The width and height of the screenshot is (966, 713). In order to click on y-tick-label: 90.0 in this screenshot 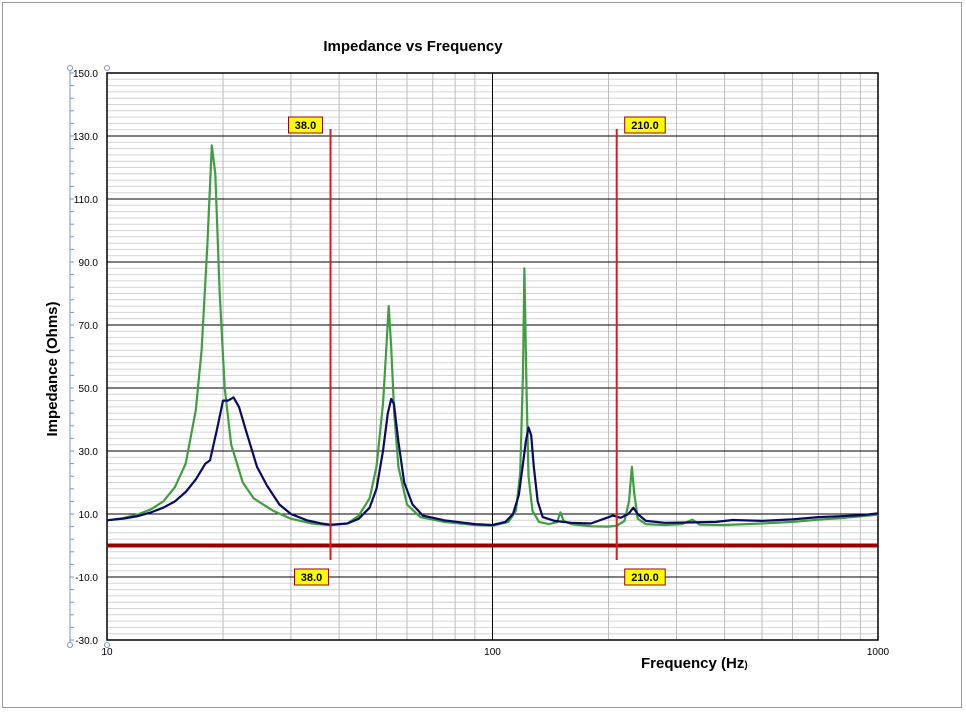, I will do `click(89, 263)`.